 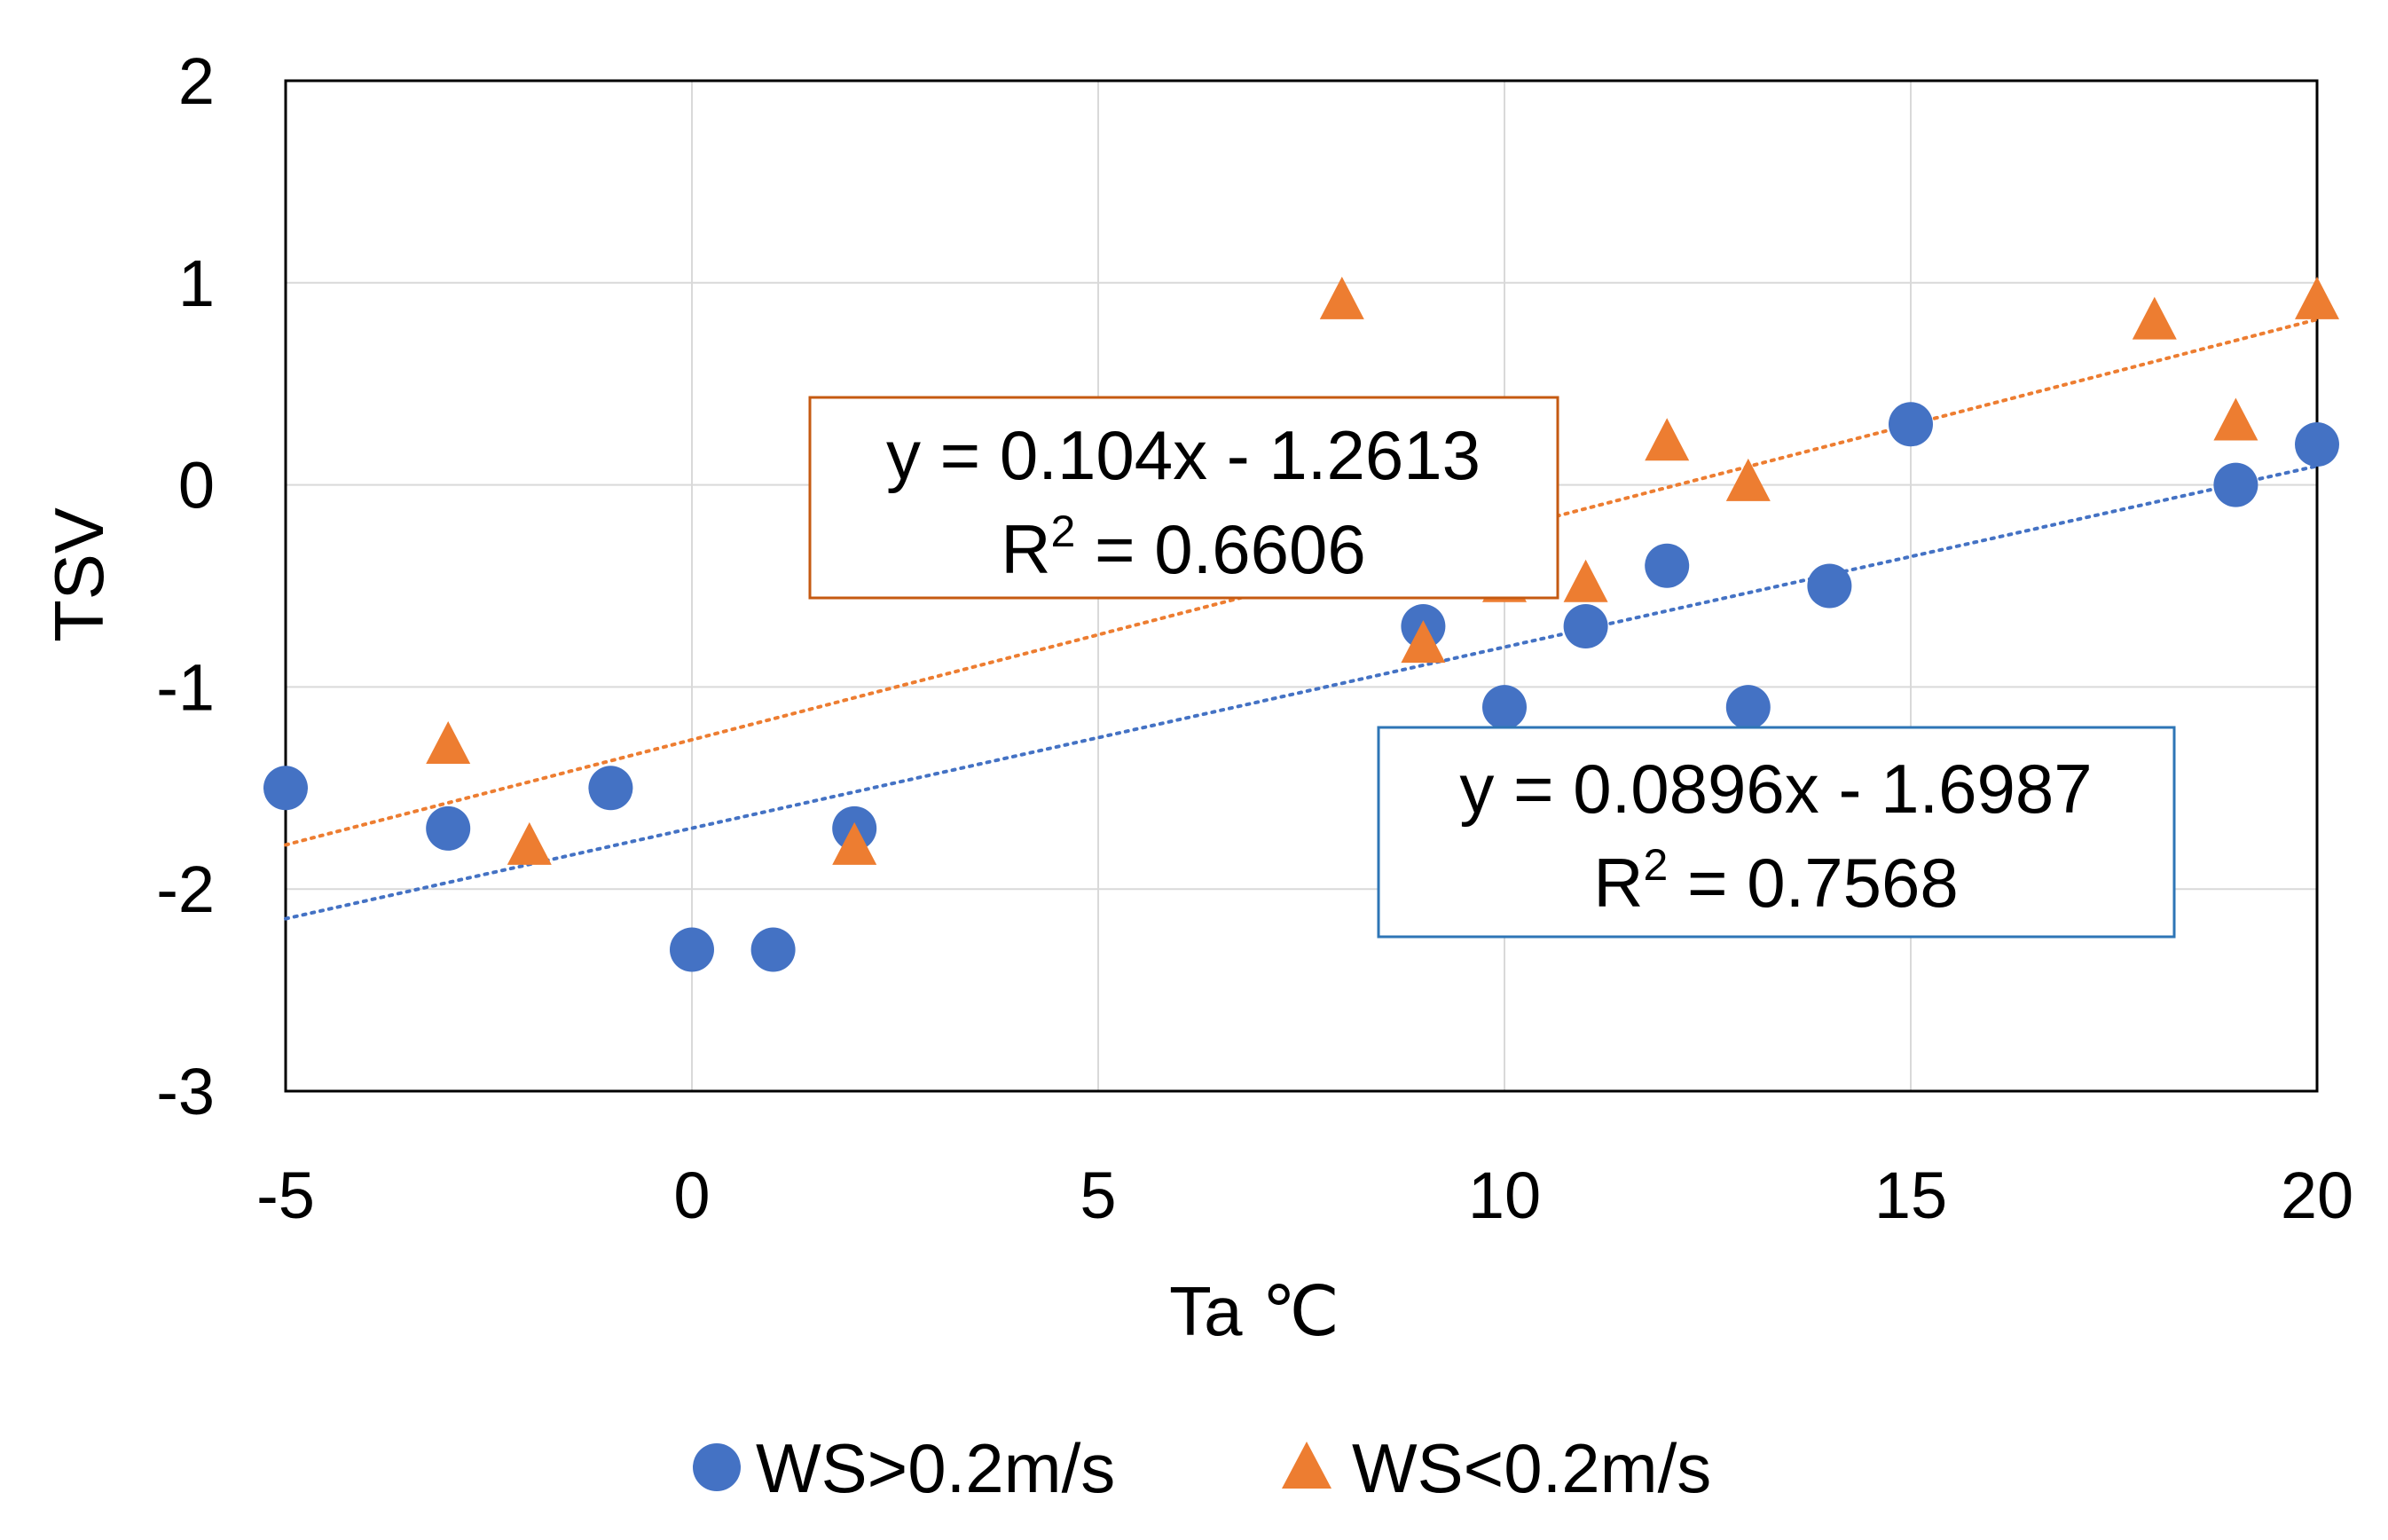 I want to click on r-squared-blue-value: = 0.7568, so click(x=1813, y=883).